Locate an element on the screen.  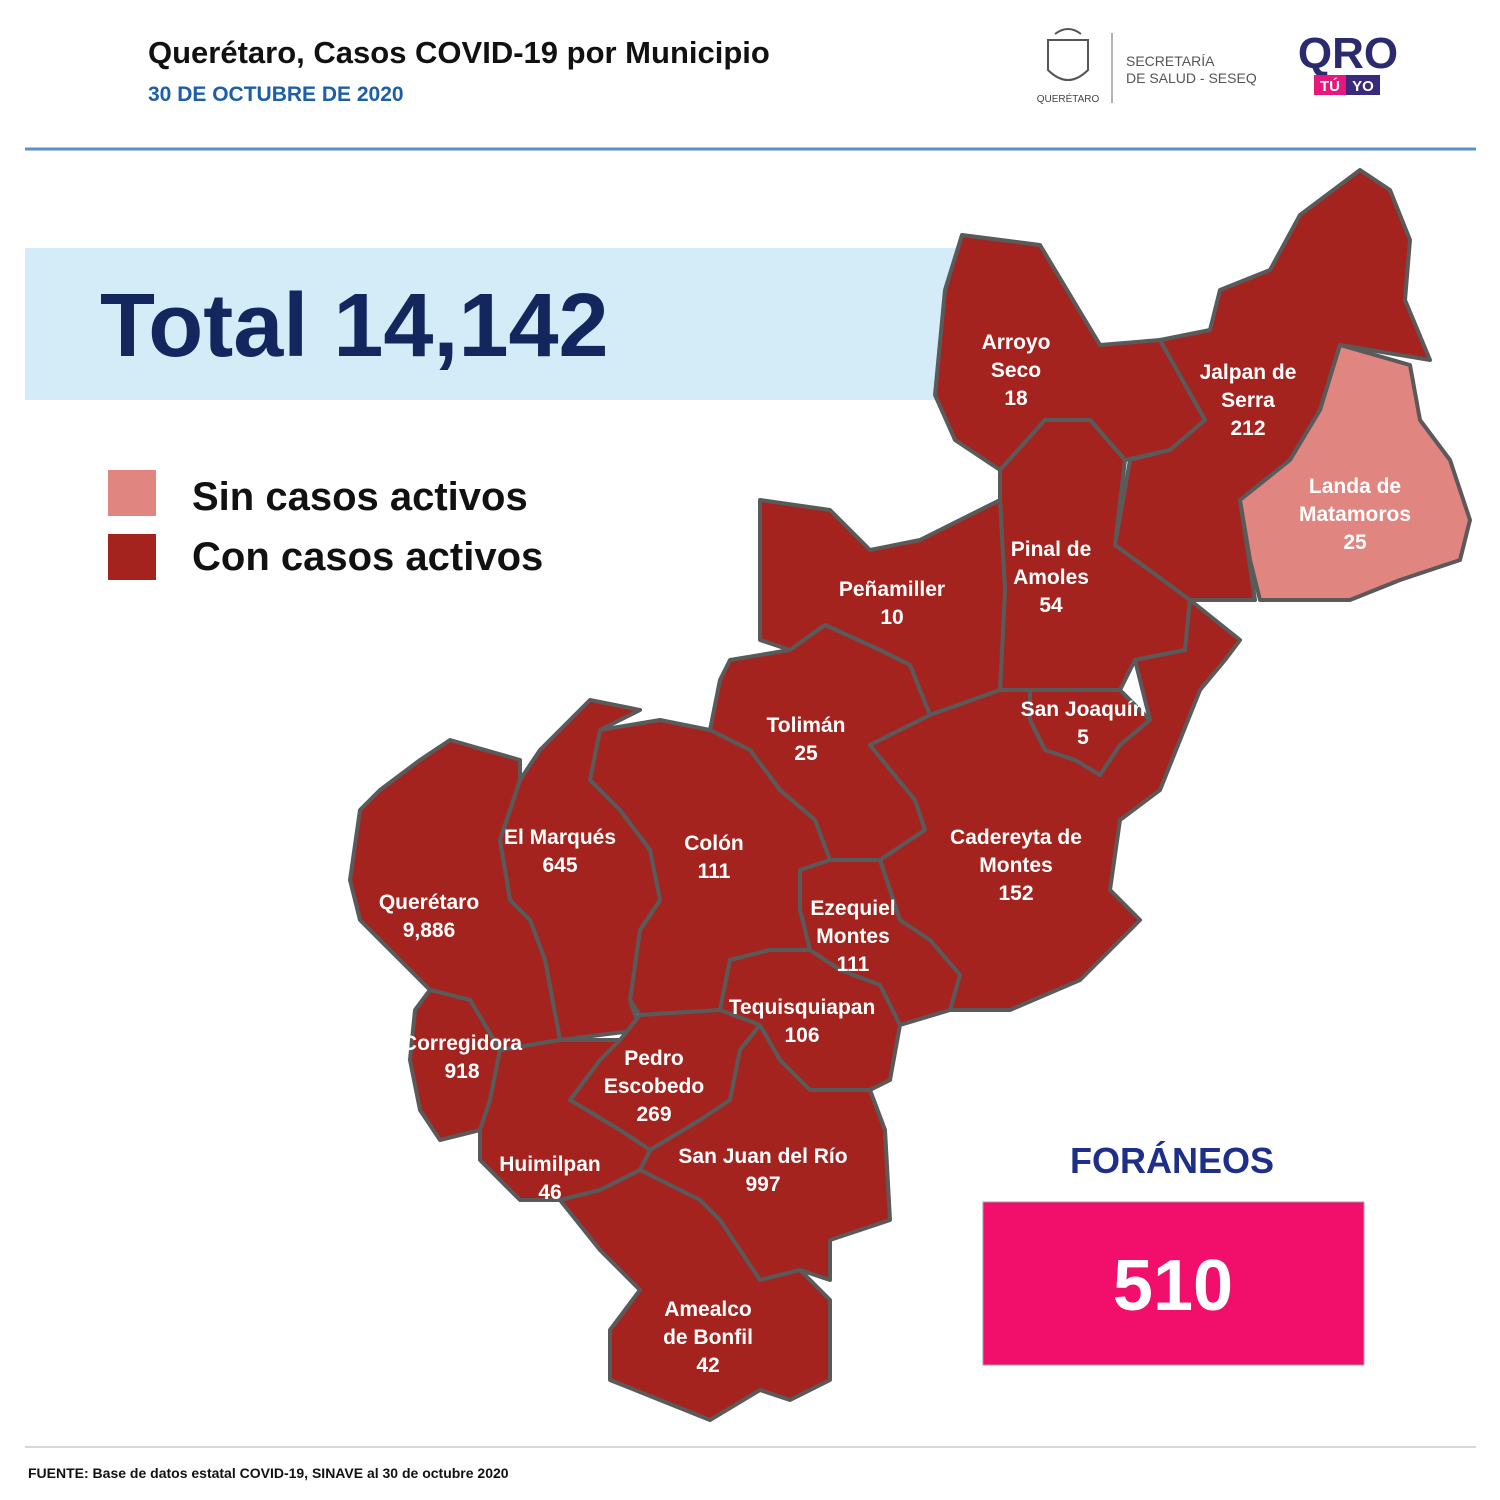
municipality-name: Huimilpan is located at coordinates (550, 1164).